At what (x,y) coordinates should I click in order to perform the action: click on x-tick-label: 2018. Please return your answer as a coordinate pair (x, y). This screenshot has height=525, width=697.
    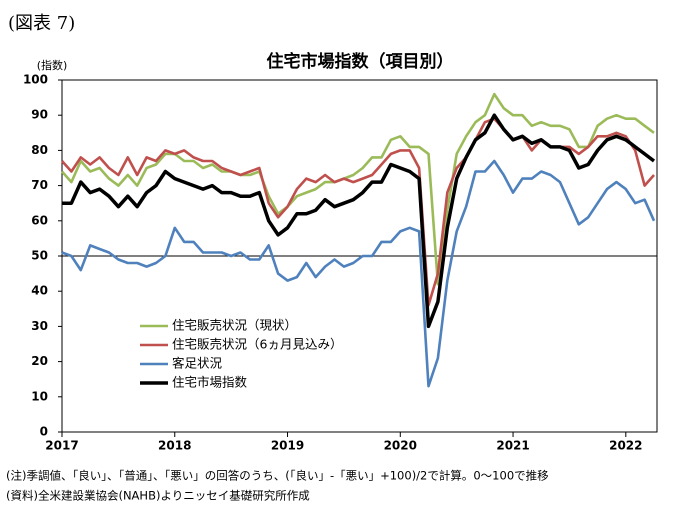
    Looking at the image, I should click on (174, 446).